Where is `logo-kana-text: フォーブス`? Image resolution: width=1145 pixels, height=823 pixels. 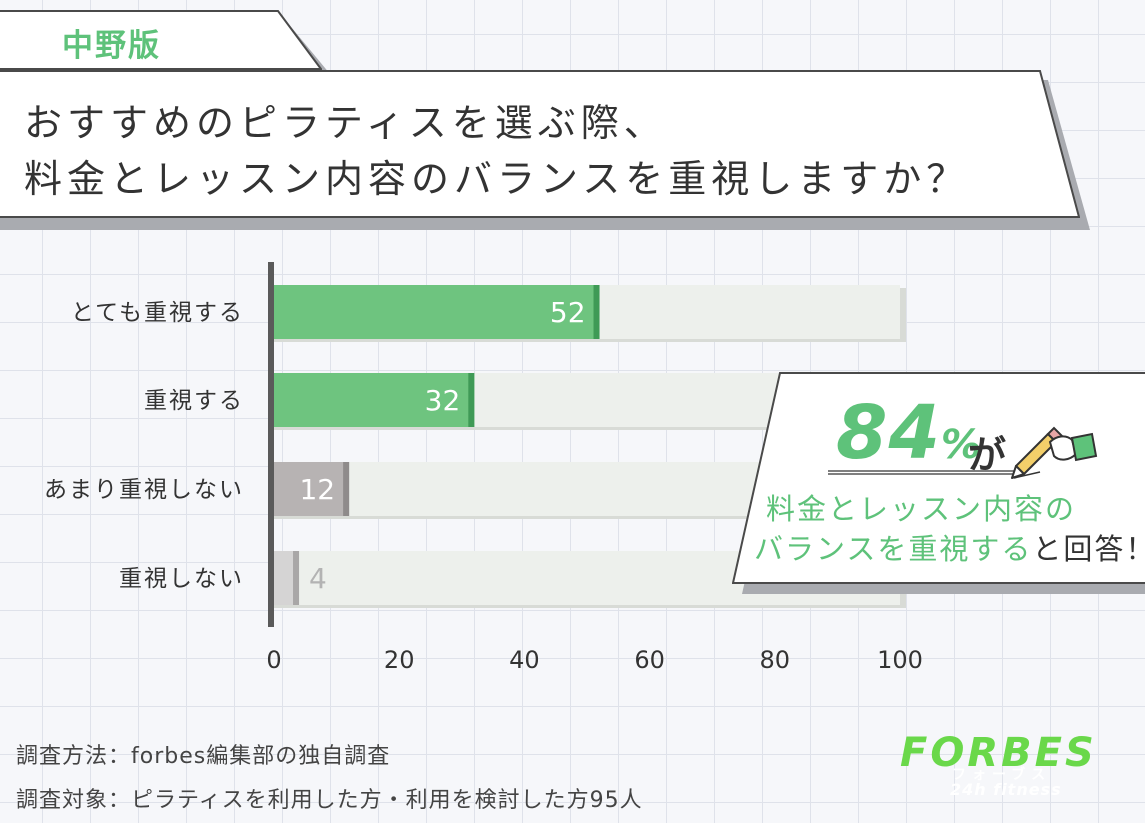 logo-kana-text: フォーブス is located at coordinates (1002, 775).